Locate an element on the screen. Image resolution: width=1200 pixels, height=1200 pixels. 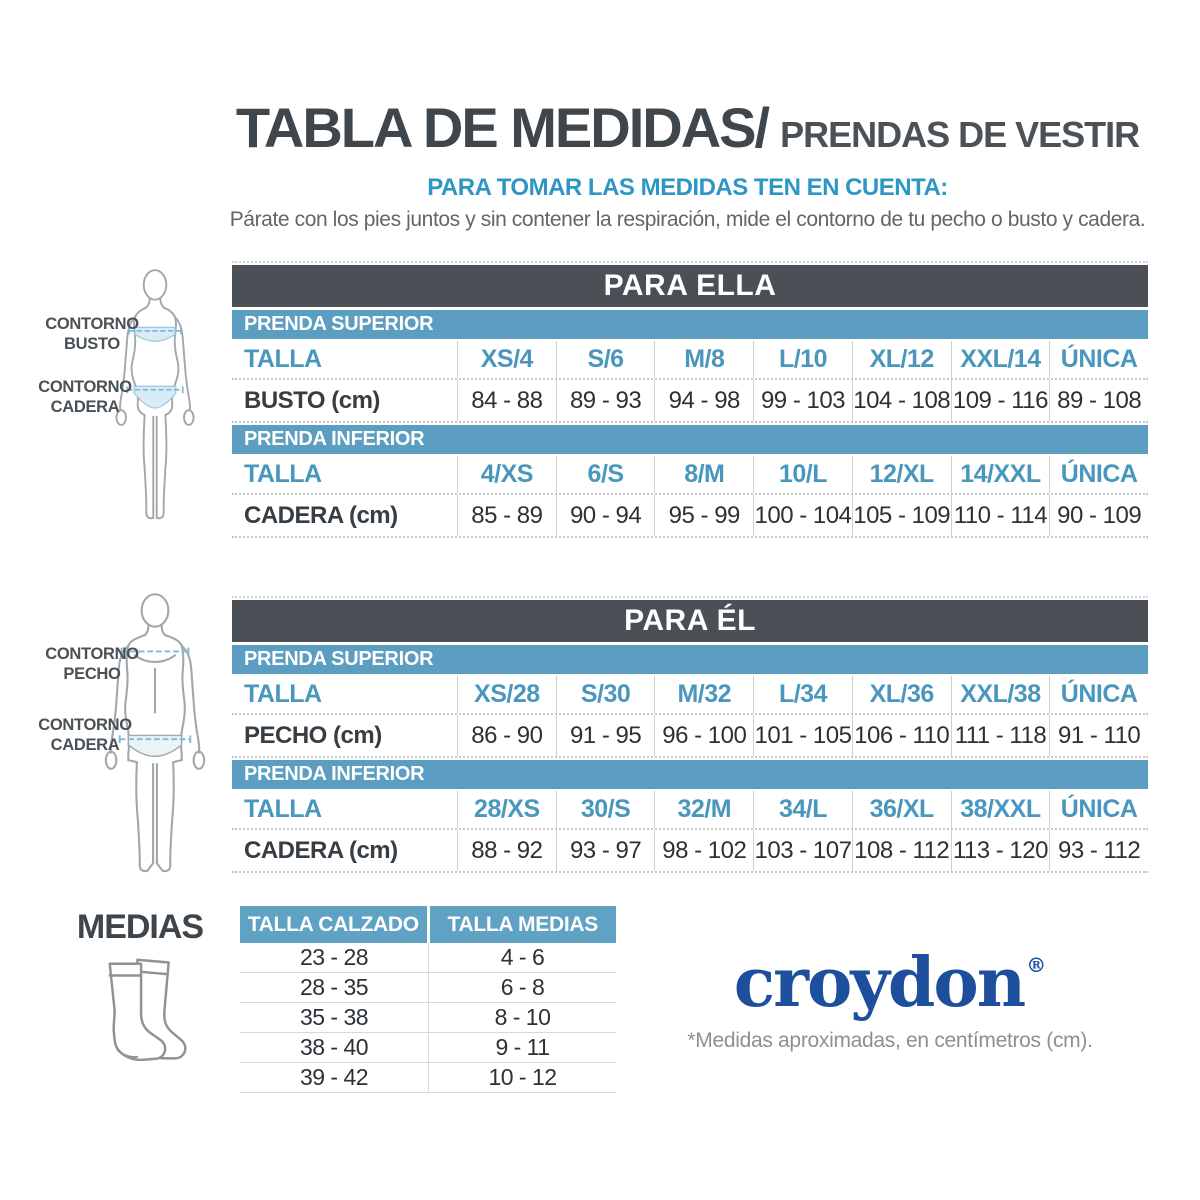
table-title-ella: PARA ELLA is located at coordinates (690, 286).